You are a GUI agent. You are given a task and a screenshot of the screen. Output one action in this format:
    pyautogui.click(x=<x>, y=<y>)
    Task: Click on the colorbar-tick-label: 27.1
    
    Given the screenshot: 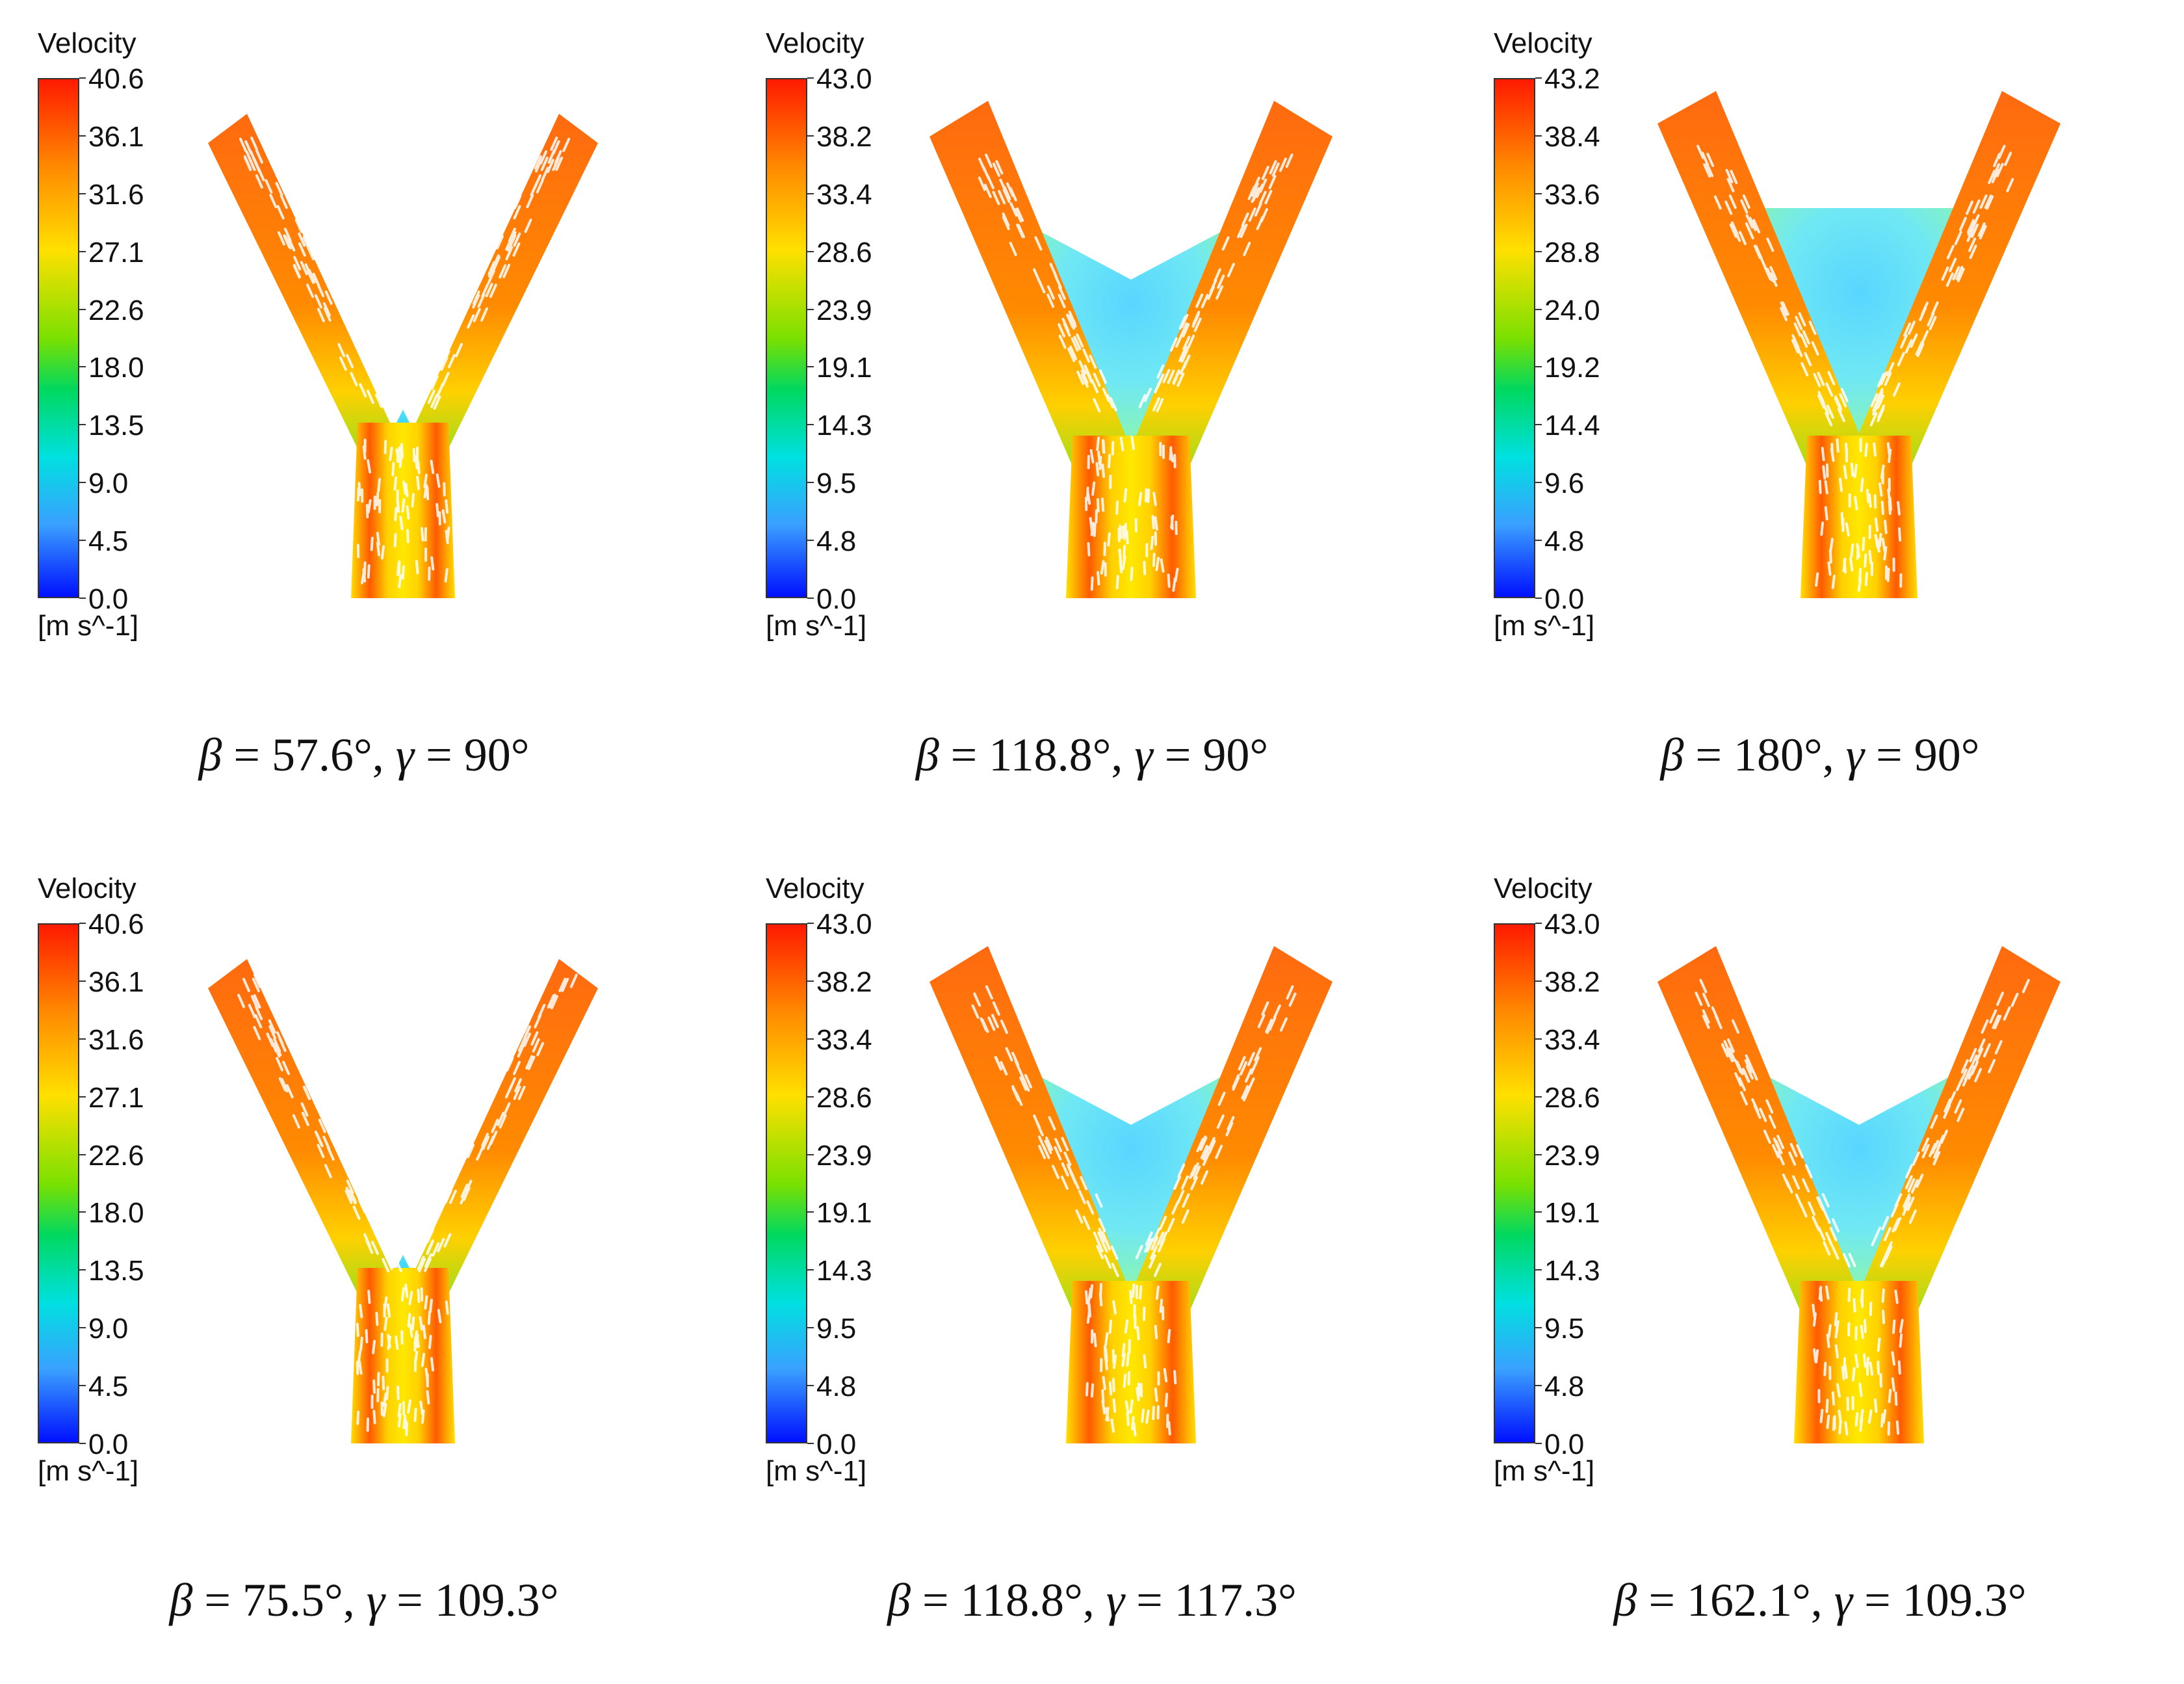 What is the action you would take?
    pyautogui.click(x=116, y=253)
    